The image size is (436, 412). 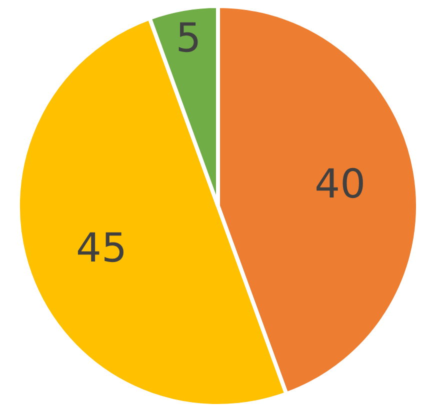 What do you see at coordinates (189, 39) in the screenshot?
I see `data-label: 5` at bounding box center [189, 39].